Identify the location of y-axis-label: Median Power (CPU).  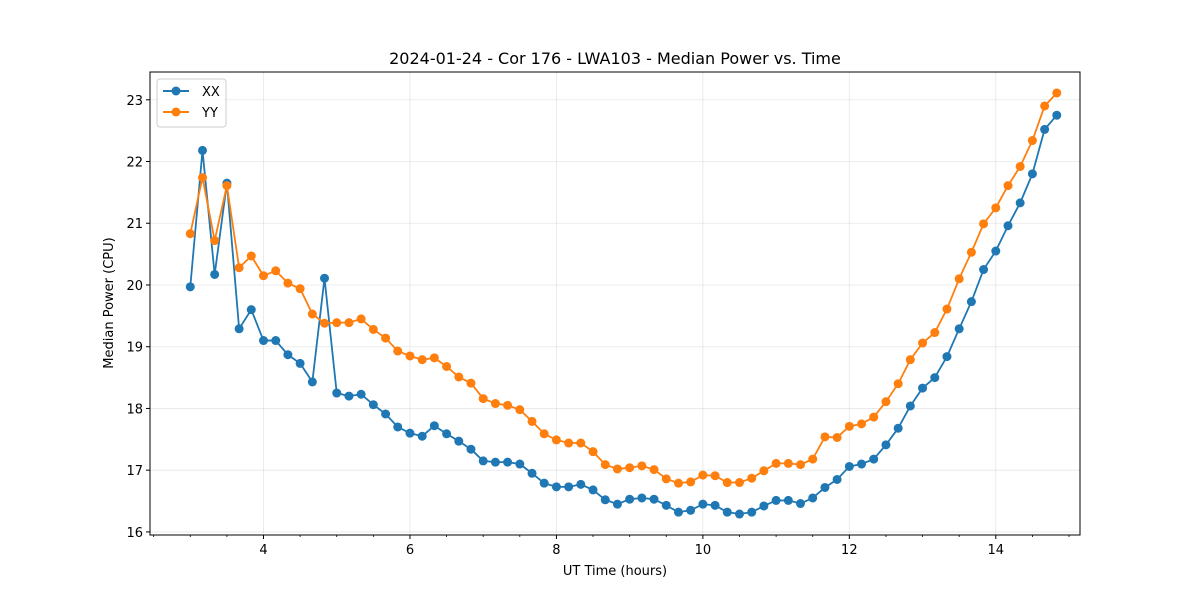
(109, 302).